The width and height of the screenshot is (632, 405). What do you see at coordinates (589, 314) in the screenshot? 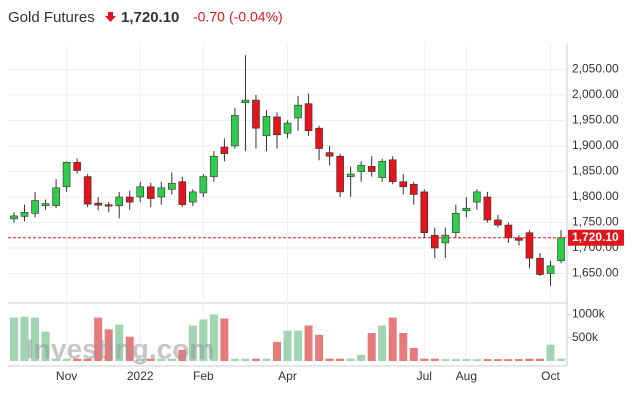
I see `volume-tick-label: 1000k` at bounding box center [589, 314].